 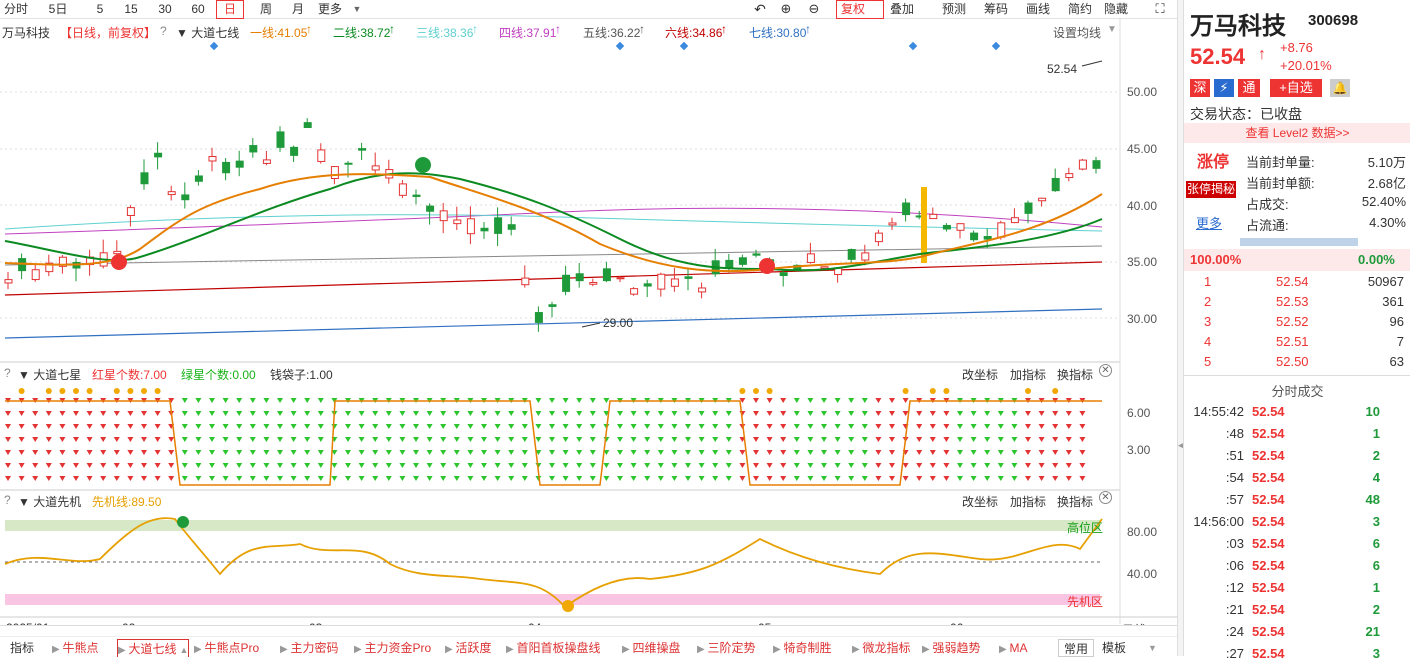 I want to click on tab-13: ▶ MA, so click(x=1013, y=648).